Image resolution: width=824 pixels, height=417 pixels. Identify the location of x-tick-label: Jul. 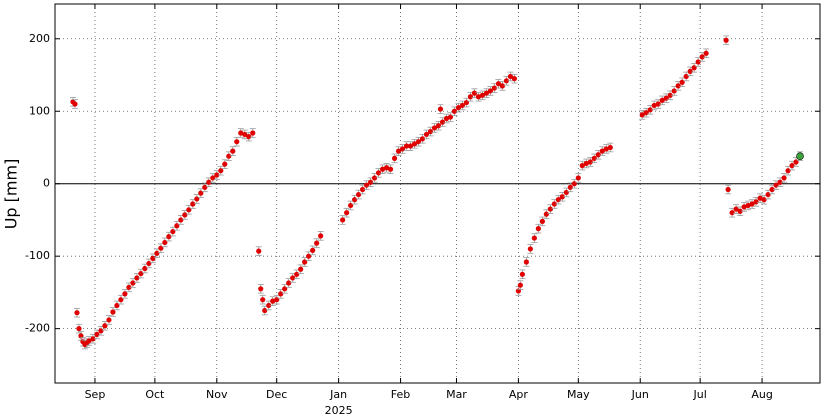
(700, 394).